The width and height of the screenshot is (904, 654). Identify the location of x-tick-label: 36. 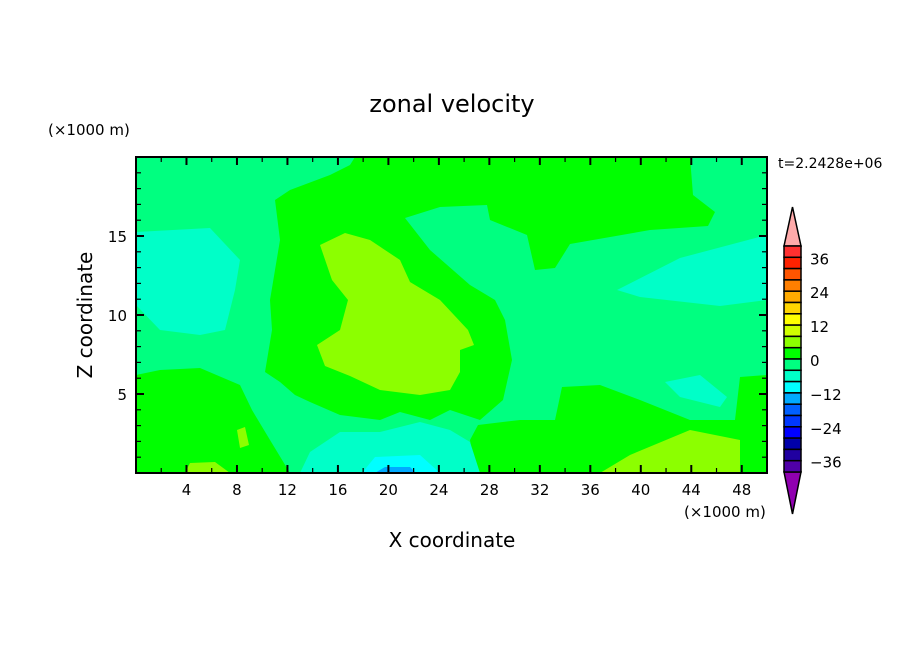
(590, 490).